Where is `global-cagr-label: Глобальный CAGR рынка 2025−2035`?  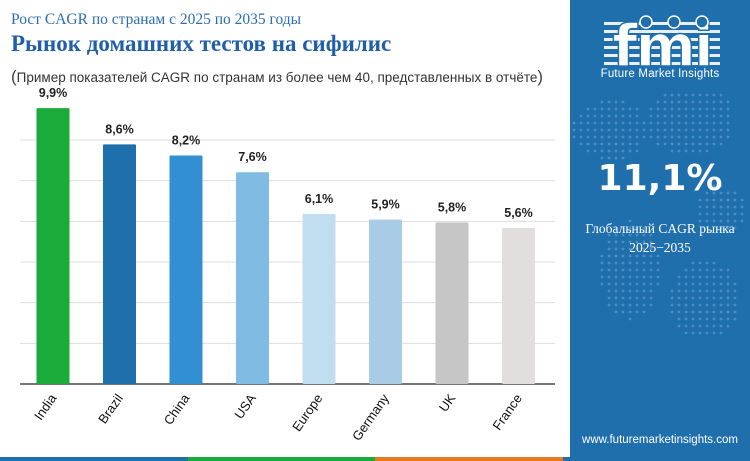
global-cagr-label: Глобальный CAGR рынка 2025−2035 is located at coordinates (660, 238).